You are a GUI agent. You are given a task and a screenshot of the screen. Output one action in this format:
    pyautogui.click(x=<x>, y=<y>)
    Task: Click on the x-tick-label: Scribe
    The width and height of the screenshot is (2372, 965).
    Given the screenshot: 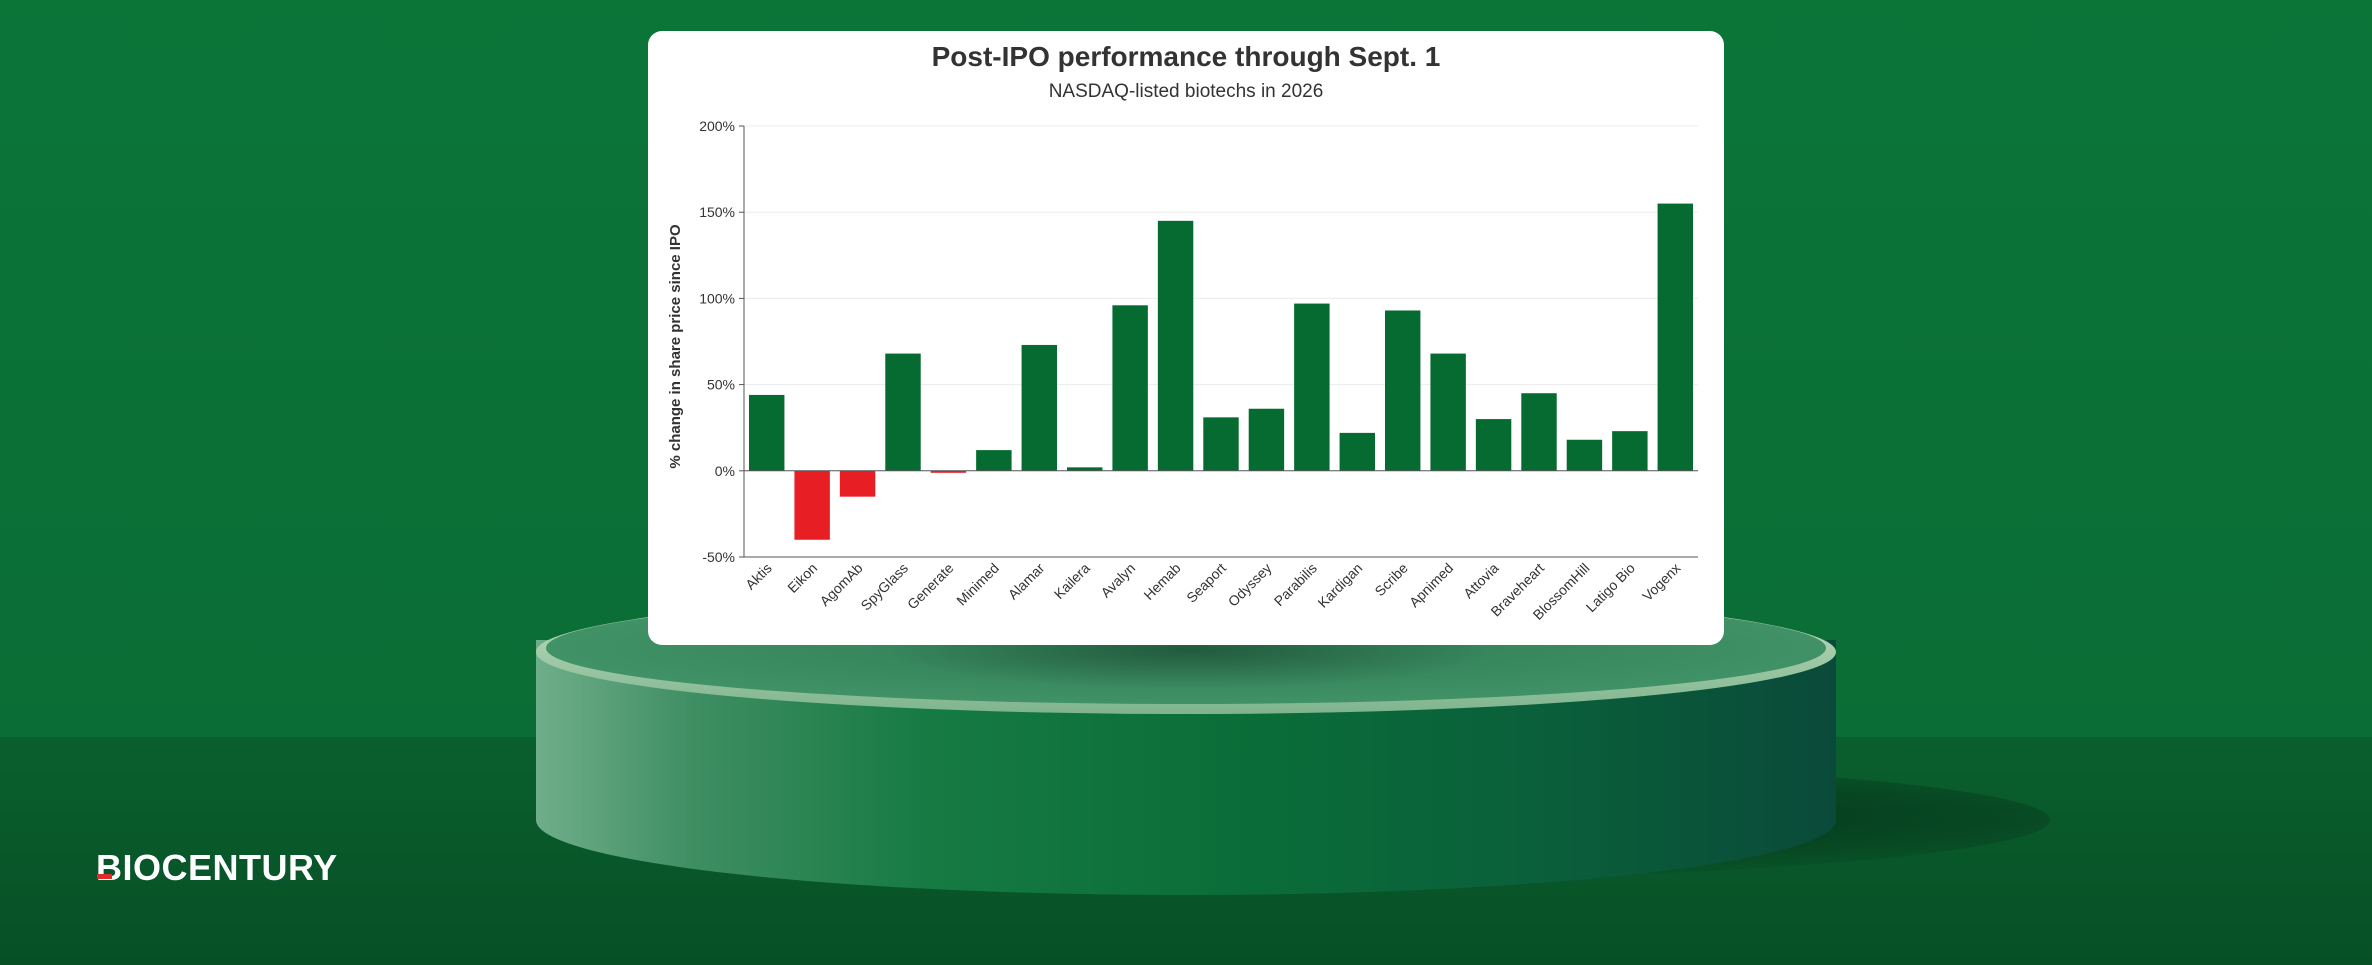 What is the action you would take?
    pyautogui.click(x=1391, y=580)
    